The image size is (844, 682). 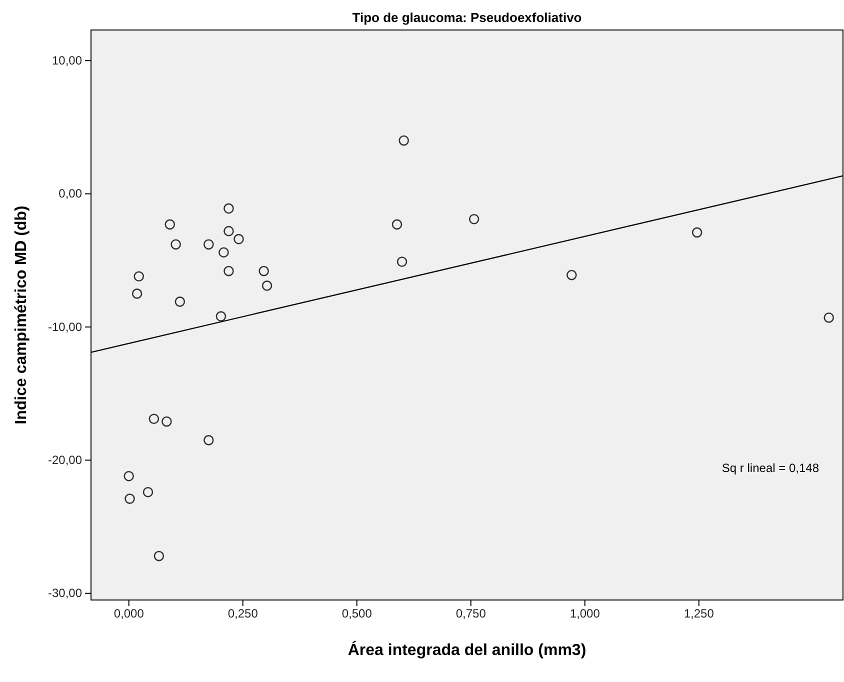 I want to click on x-tick-label: 0,500, so click(x=357, y=613).